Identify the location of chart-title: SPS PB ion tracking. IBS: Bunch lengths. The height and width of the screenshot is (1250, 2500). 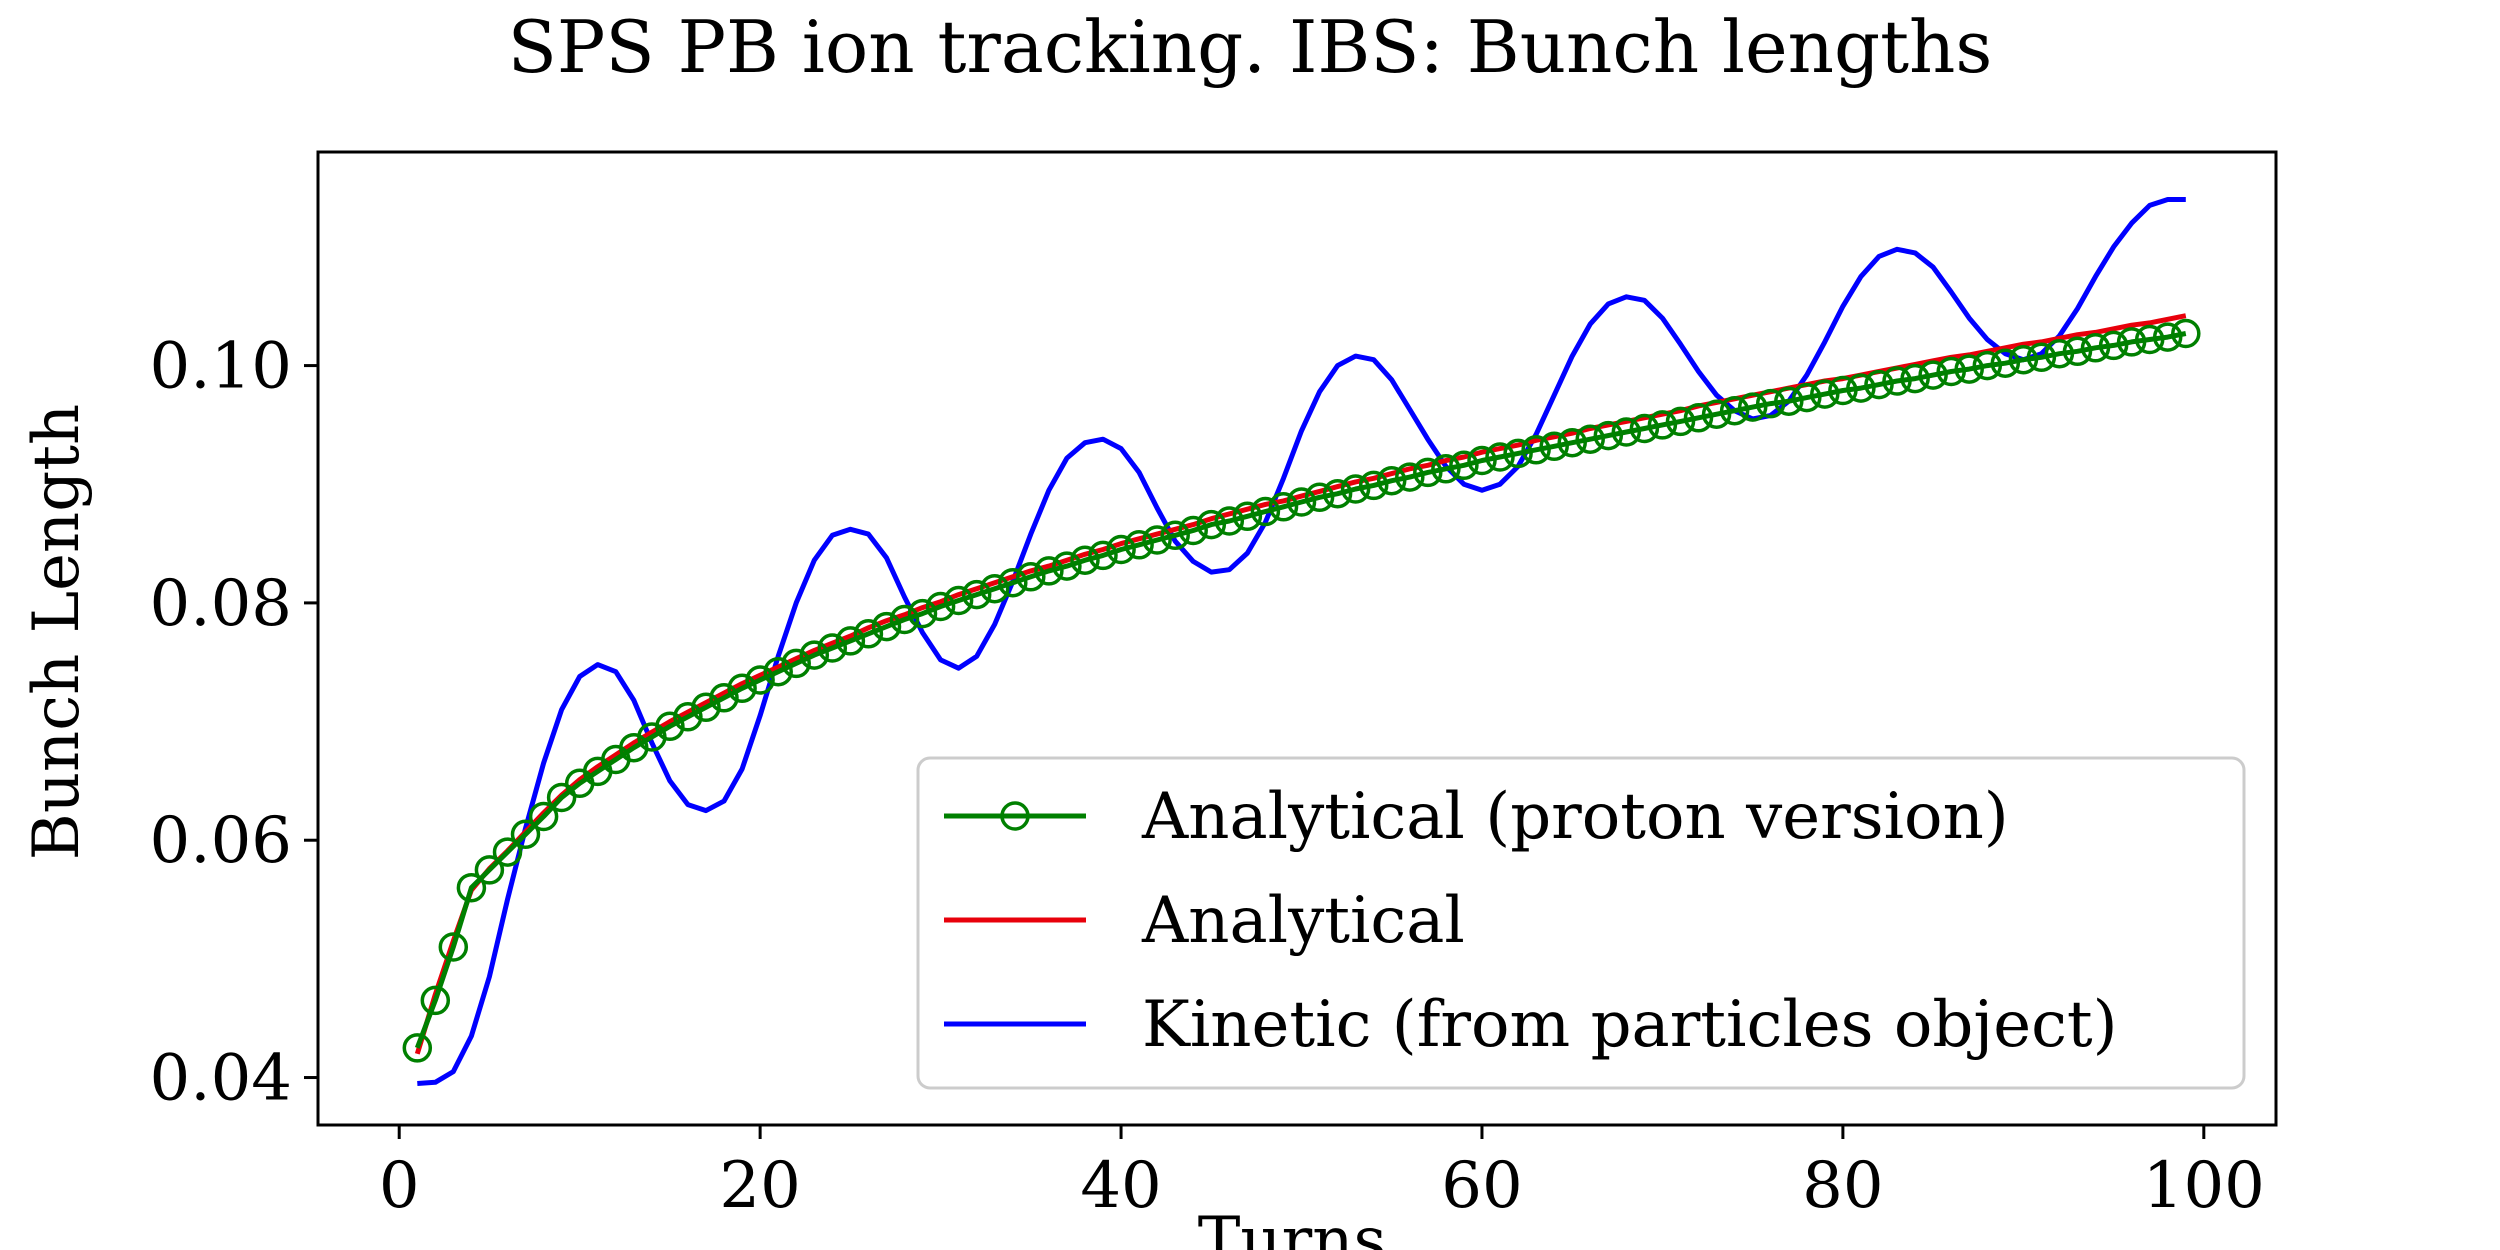
(1250, 47).